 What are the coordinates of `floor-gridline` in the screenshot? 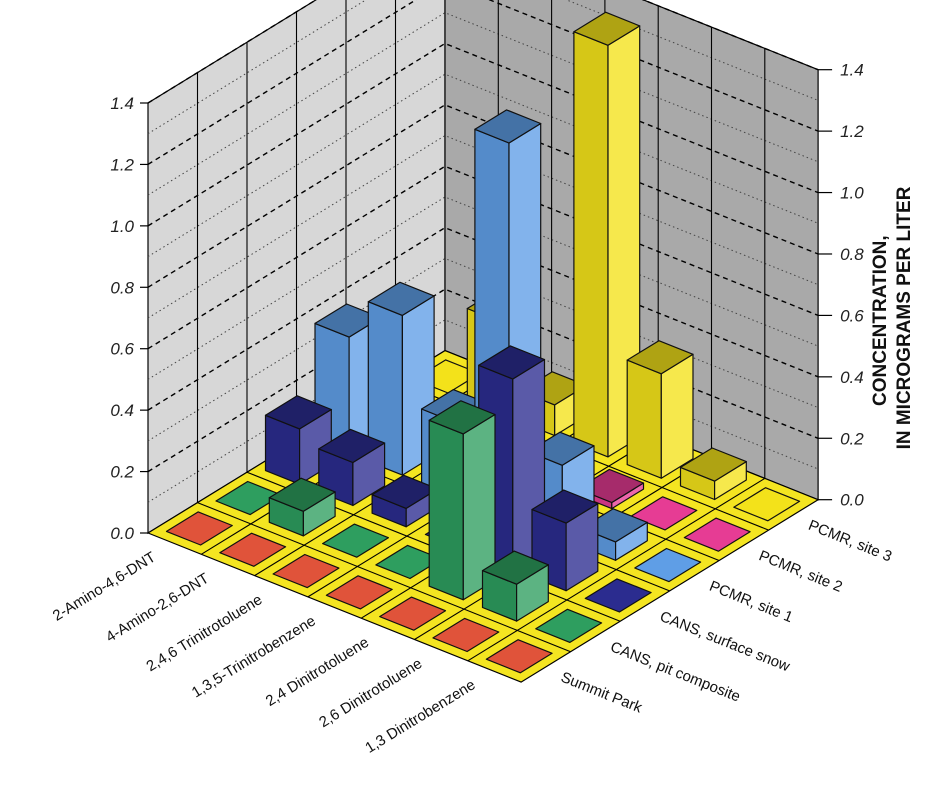 It's located at (384, 577).